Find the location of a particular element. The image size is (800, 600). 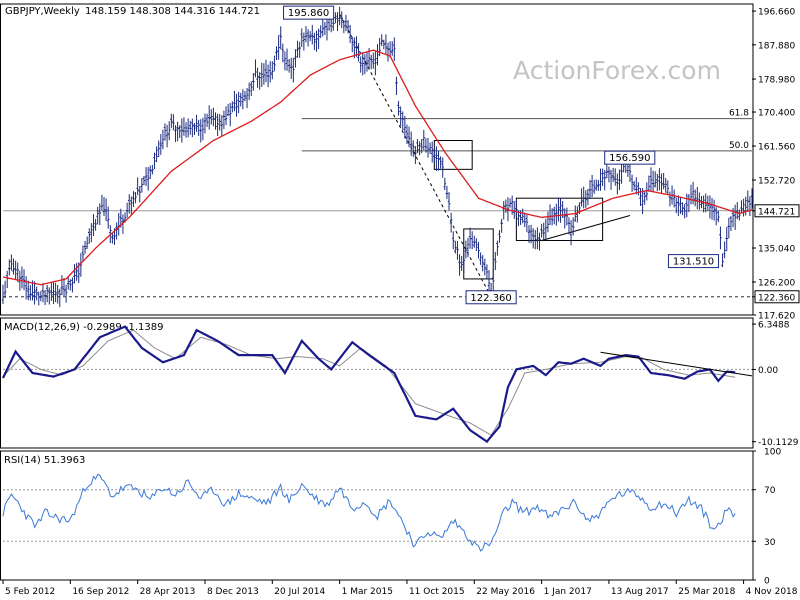

x-axis-label: 1 Mar 2015 is located at coordinates (367, 592).